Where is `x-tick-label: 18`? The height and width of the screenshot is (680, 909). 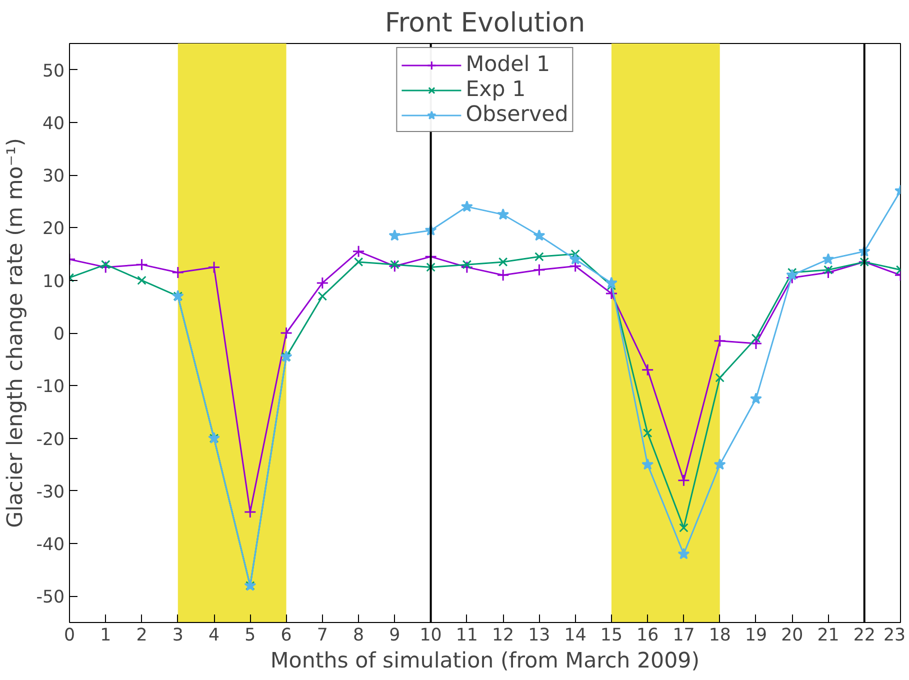 x-tick-label: 18 is located at coordinates (719, 636).